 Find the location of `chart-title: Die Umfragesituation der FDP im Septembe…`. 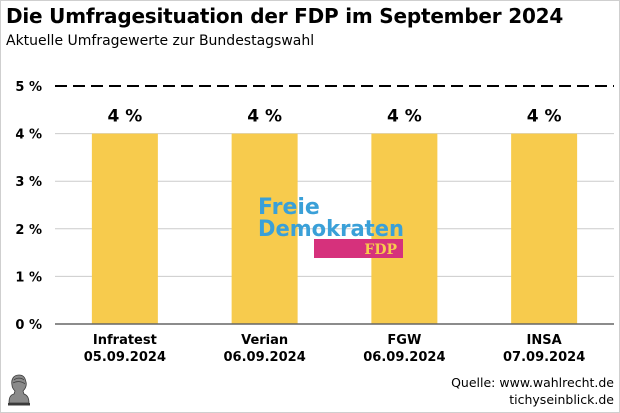

chart-title: Die Umfragesituation der FDP im Septembe… is located at coordinates (285, 16).